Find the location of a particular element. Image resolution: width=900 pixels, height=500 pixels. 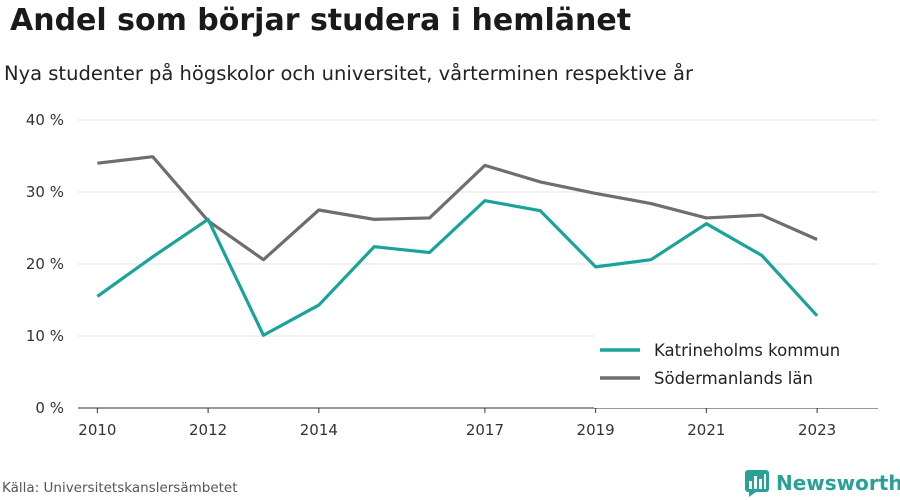

y-tick-label: 10 % is located at coordinates (45, 336).